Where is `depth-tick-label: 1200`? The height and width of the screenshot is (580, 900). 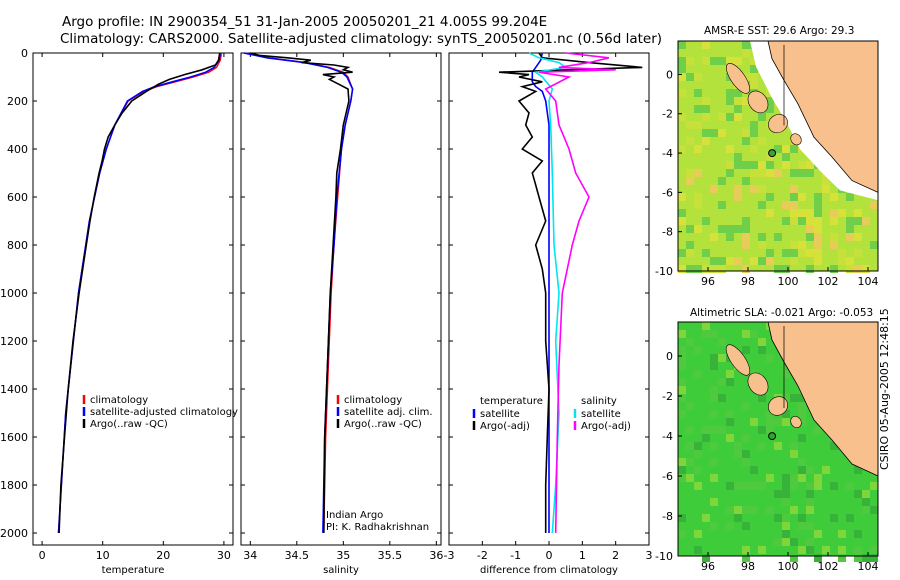
depth-tick-label: 1200 is located at coordinates (14, 341).